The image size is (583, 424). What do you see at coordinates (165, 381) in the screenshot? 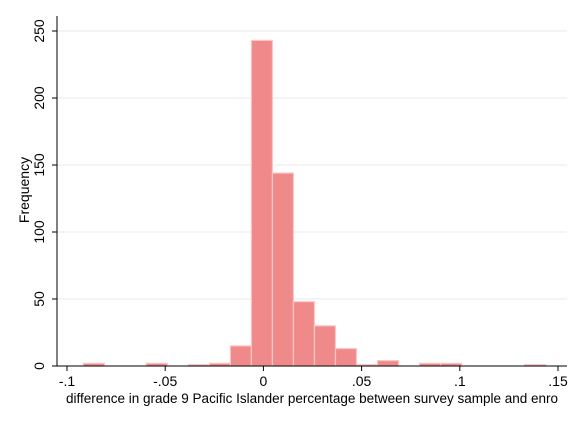
I see `x-tick-label: -.05` at bounding box center [165, 381].